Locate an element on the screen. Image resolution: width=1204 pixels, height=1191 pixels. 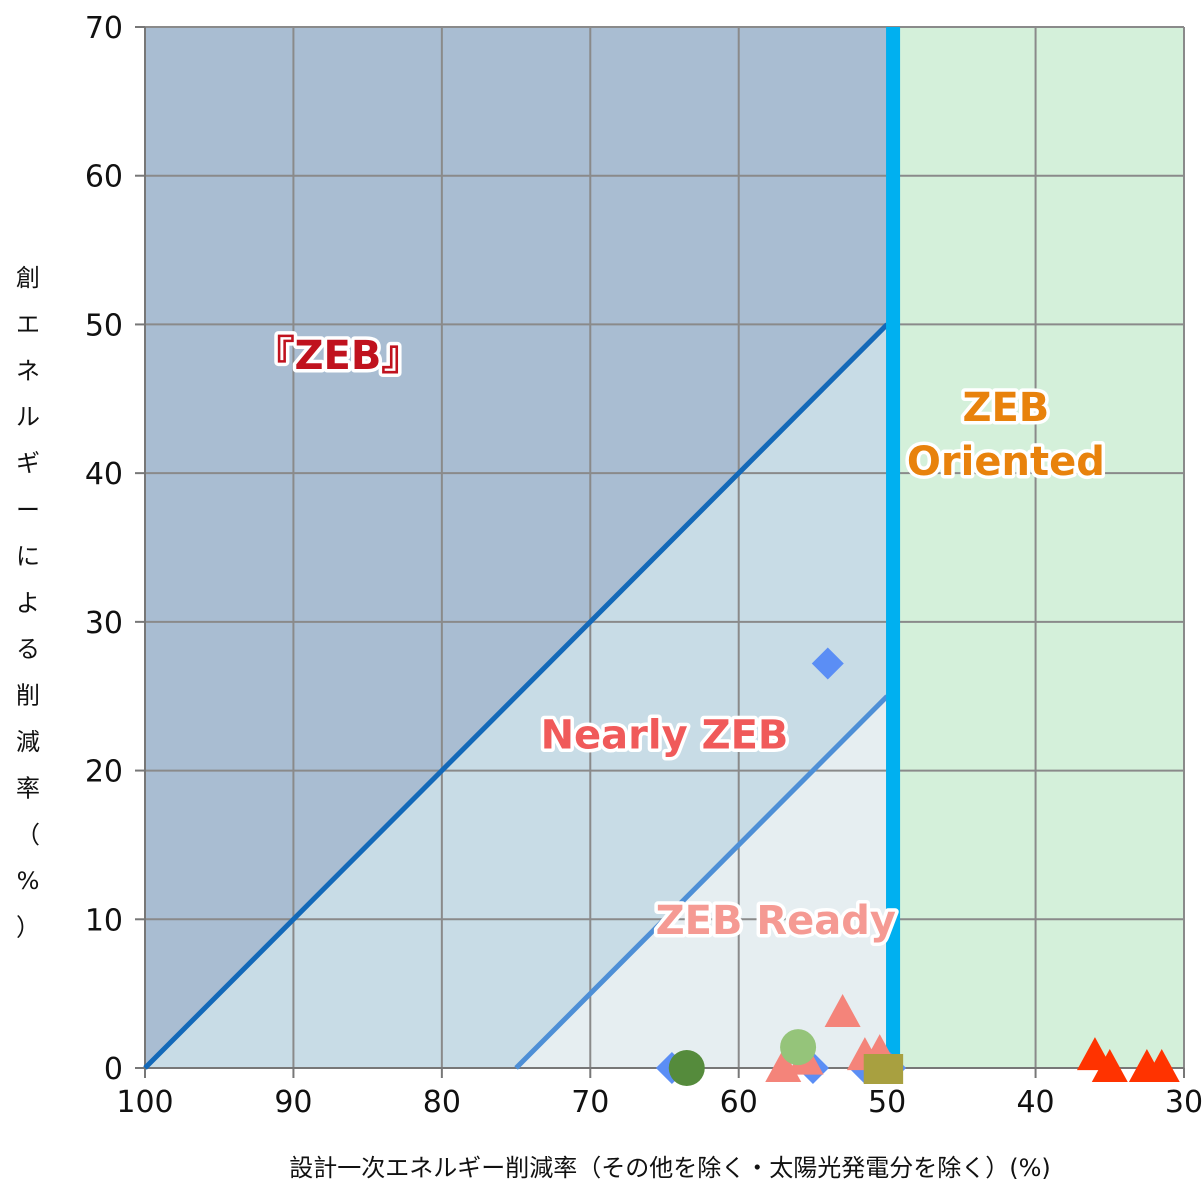
zeb-oriented-label-line: ZEB is located at coordinates (1005, 408).